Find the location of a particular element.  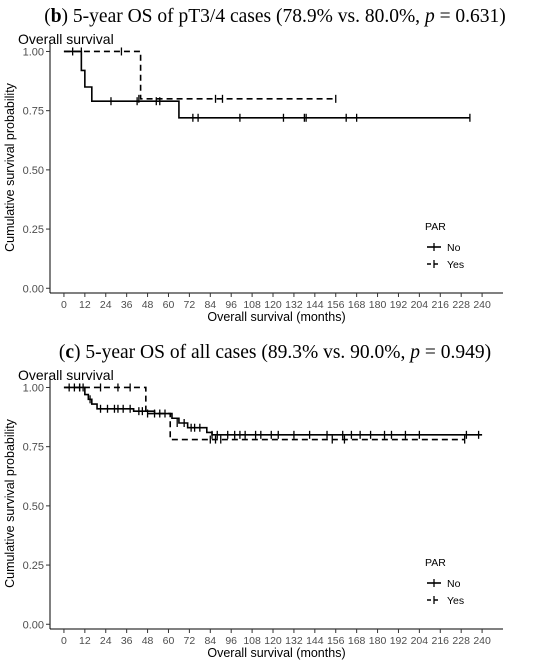

caption-text: 5-year OS of all cases (89.3% vs. 90.0%, is located at coordinates (245, 352).